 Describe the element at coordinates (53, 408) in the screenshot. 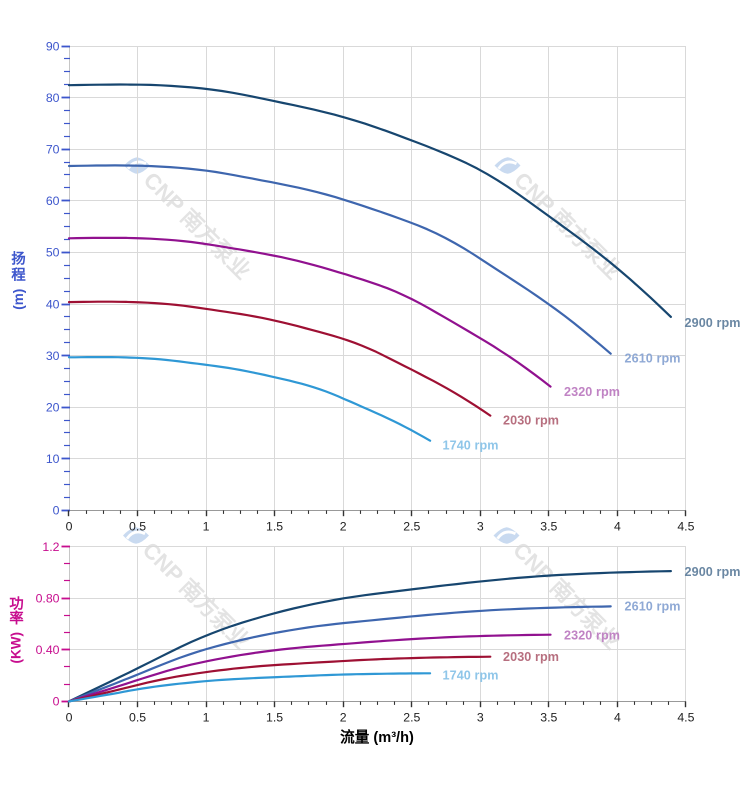

I see `svg-text: 20` at that location.